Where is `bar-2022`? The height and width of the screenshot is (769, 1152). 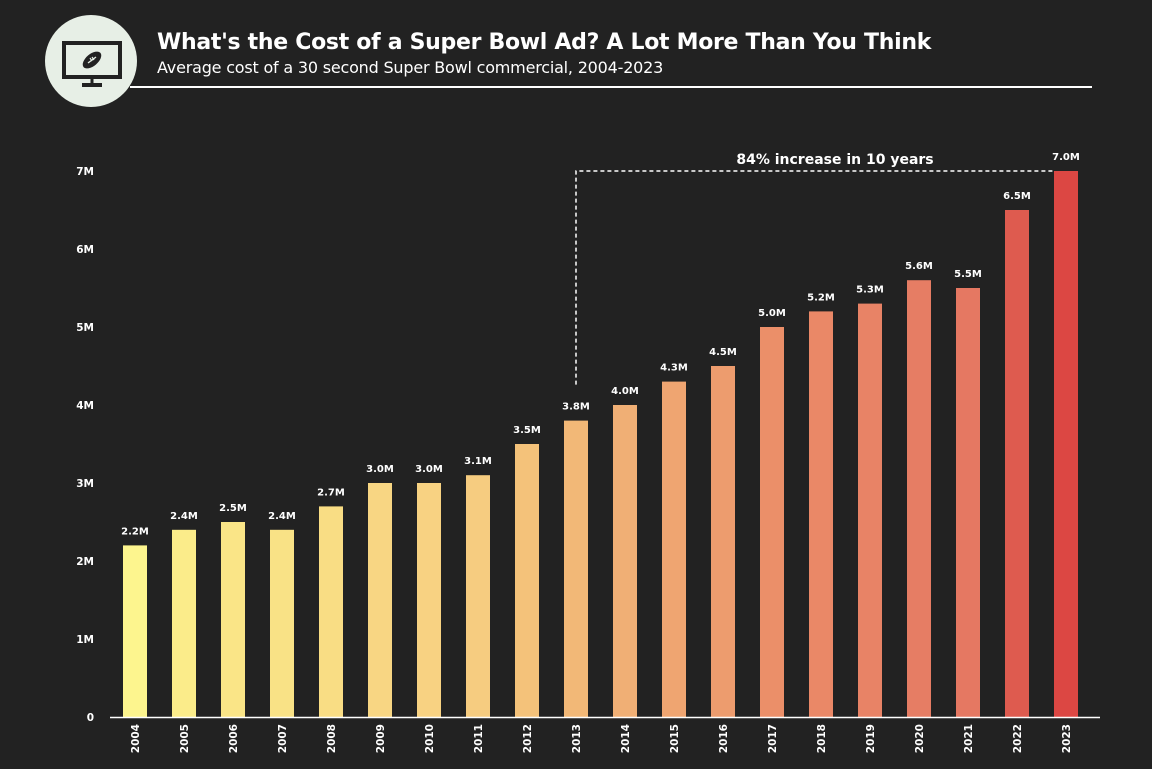 bar-2022 is located at coordinates (1017, 463).